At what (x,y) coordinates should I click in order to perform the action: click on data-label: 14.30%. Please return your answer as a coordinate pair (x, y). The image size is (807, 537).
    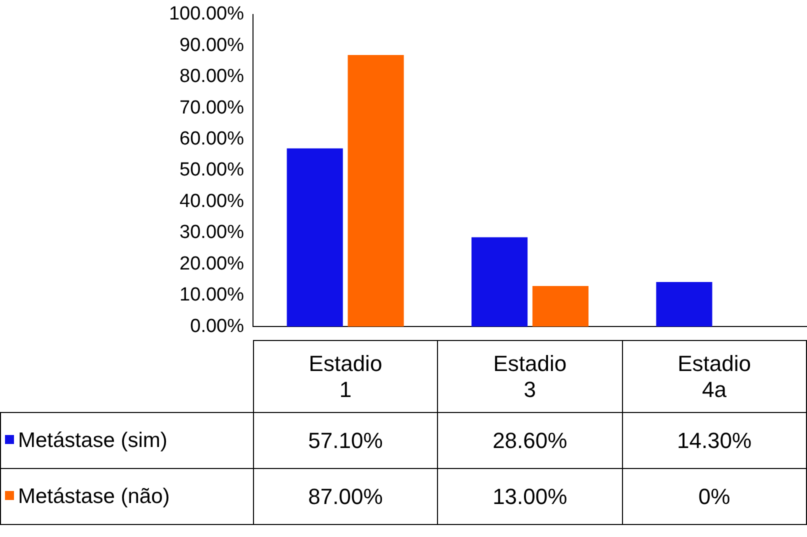
    Looking at the image, I should click on (714, 440).